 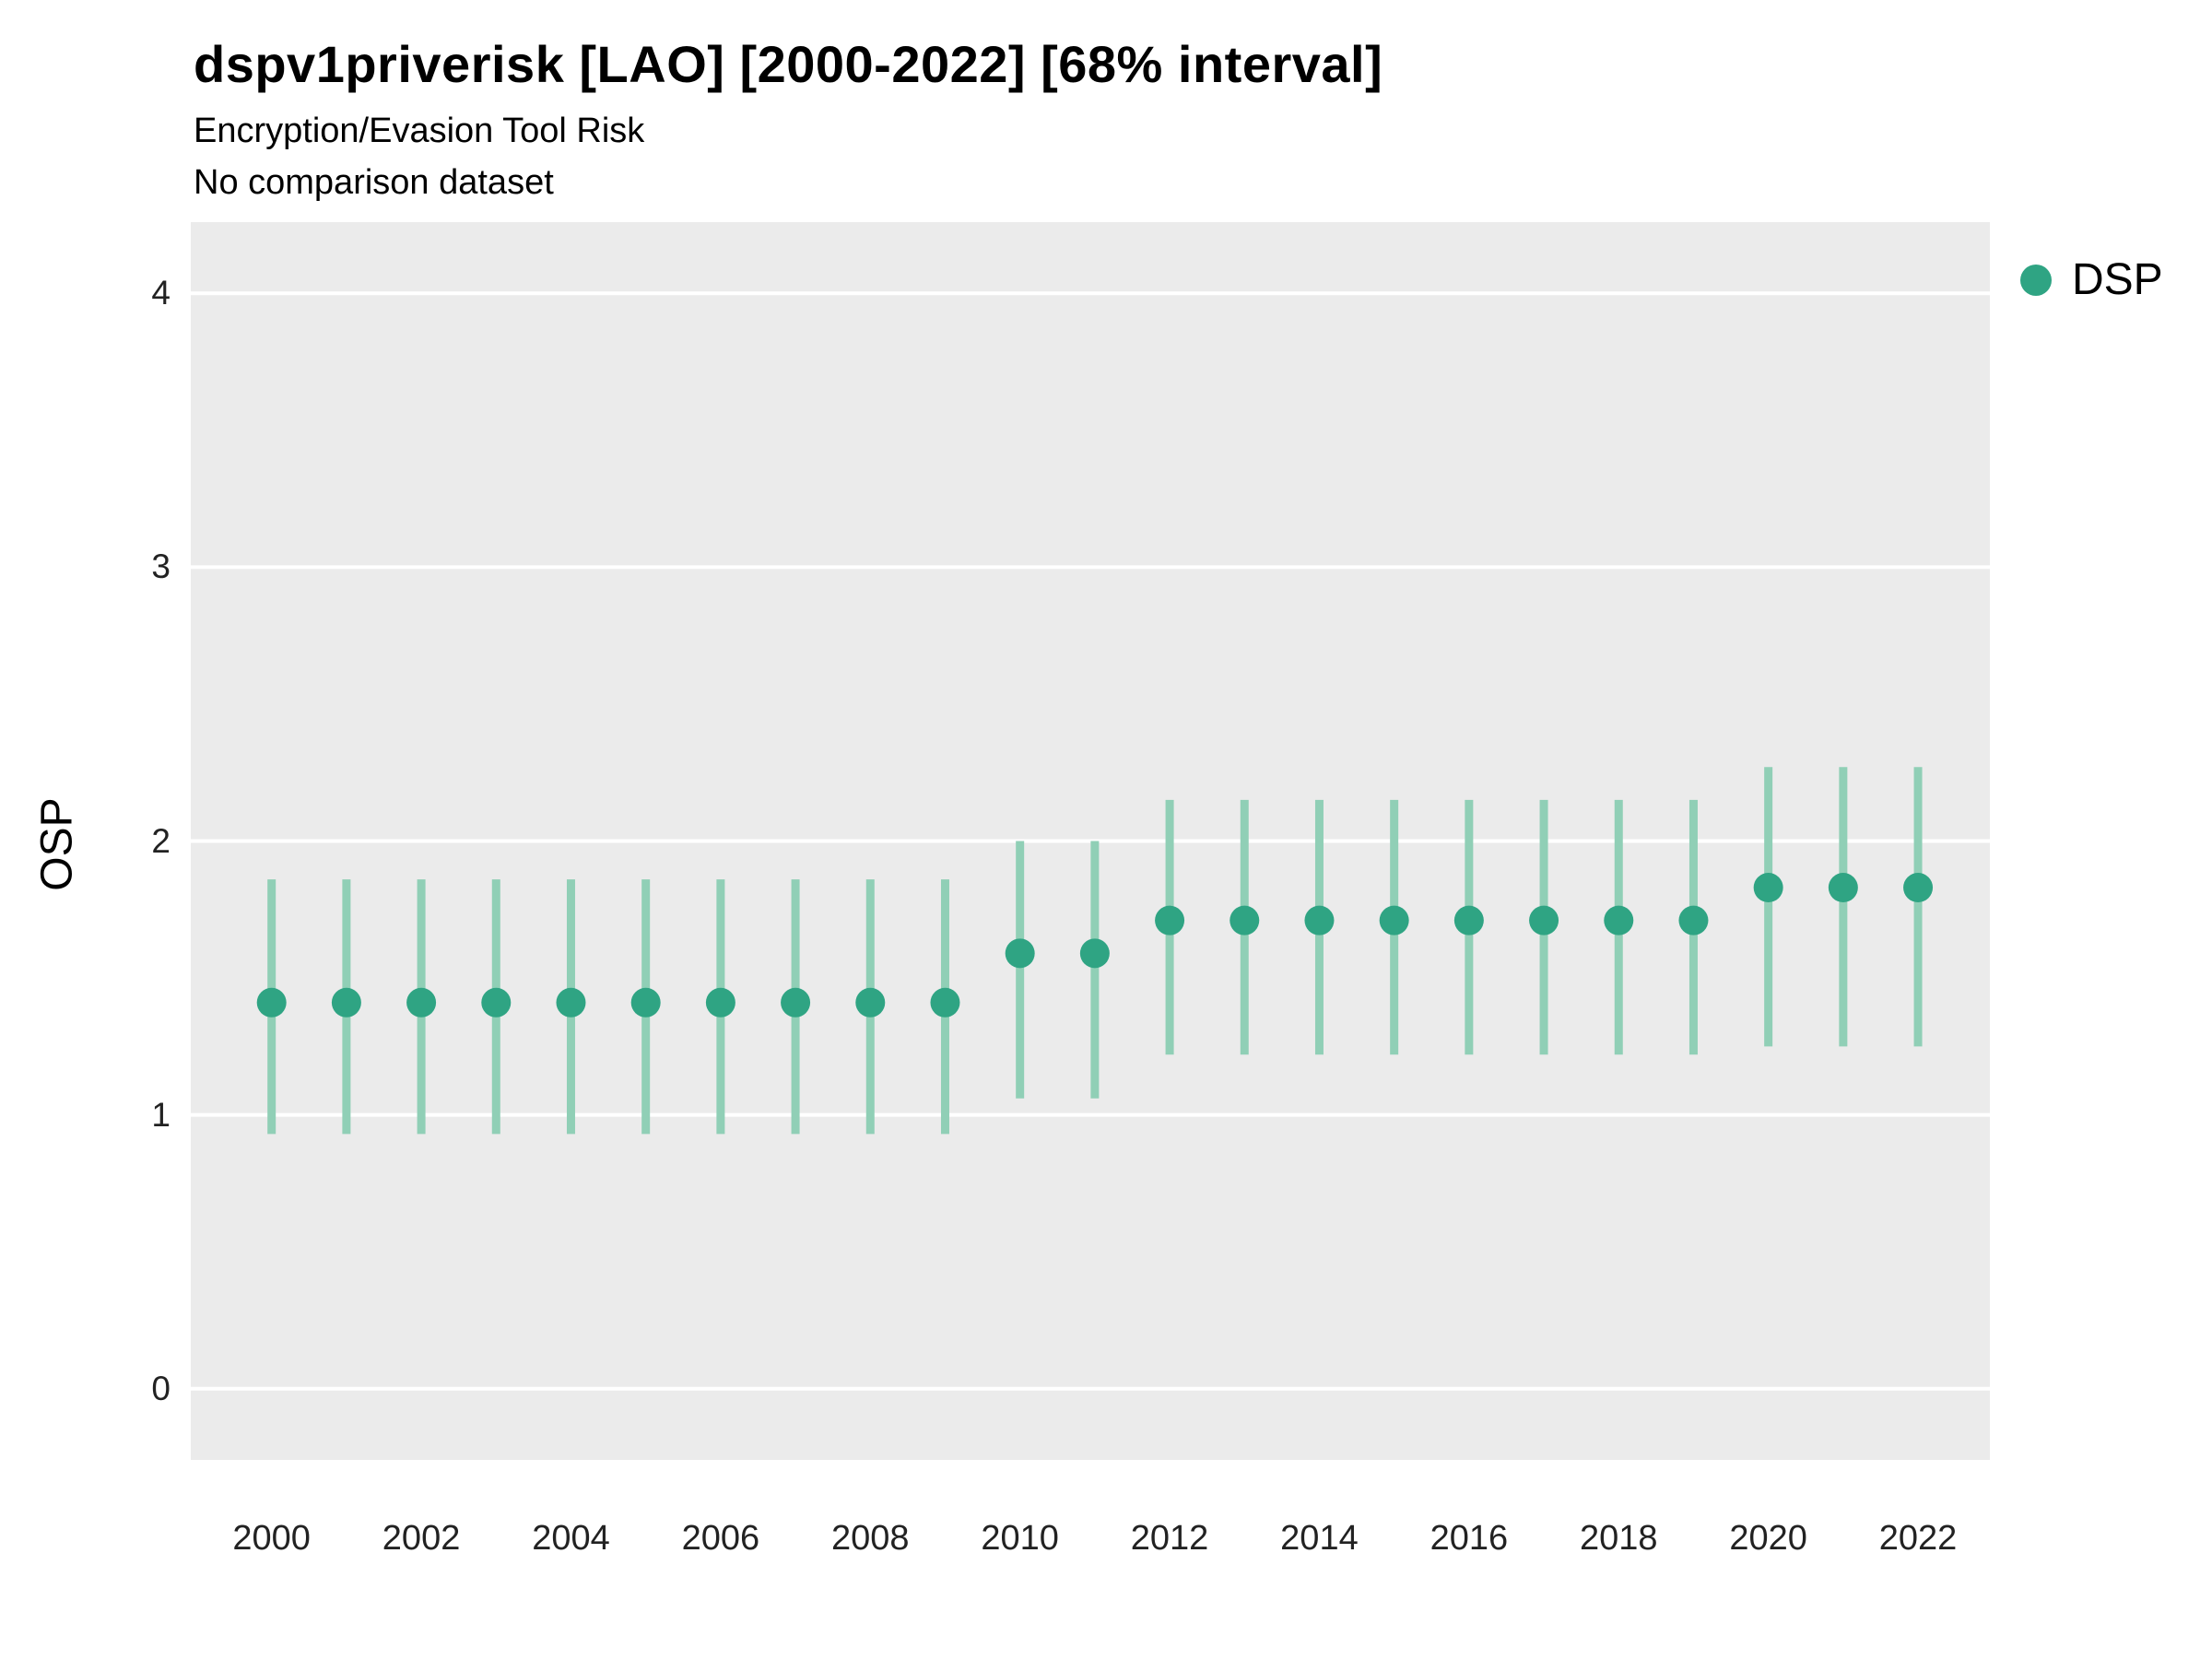 I want to click on point-2008, so click(x=870, y=1002).